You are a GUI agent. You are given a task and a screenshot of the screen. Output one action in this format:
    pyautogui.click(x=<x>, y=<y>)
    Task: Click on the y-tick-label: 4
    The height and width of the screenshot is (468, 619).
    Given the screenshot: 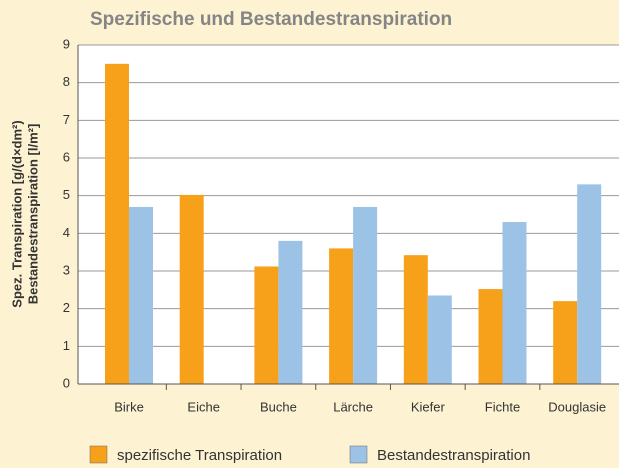 What is the action you would take?
    pyautogui.click(x=66, y=232)
    